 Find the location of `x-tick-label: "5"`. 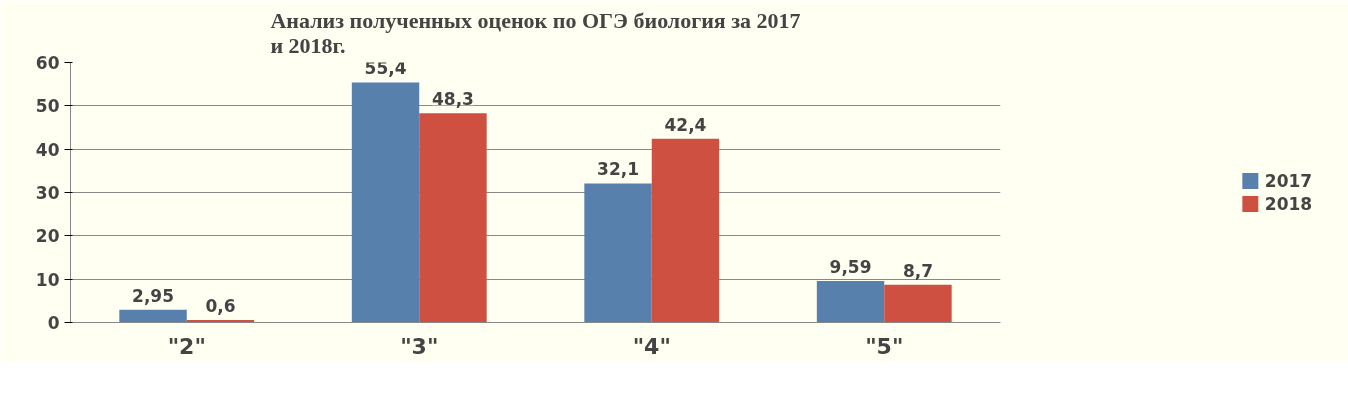

x-tick-label: "5" is located at coordinates (884, 346).